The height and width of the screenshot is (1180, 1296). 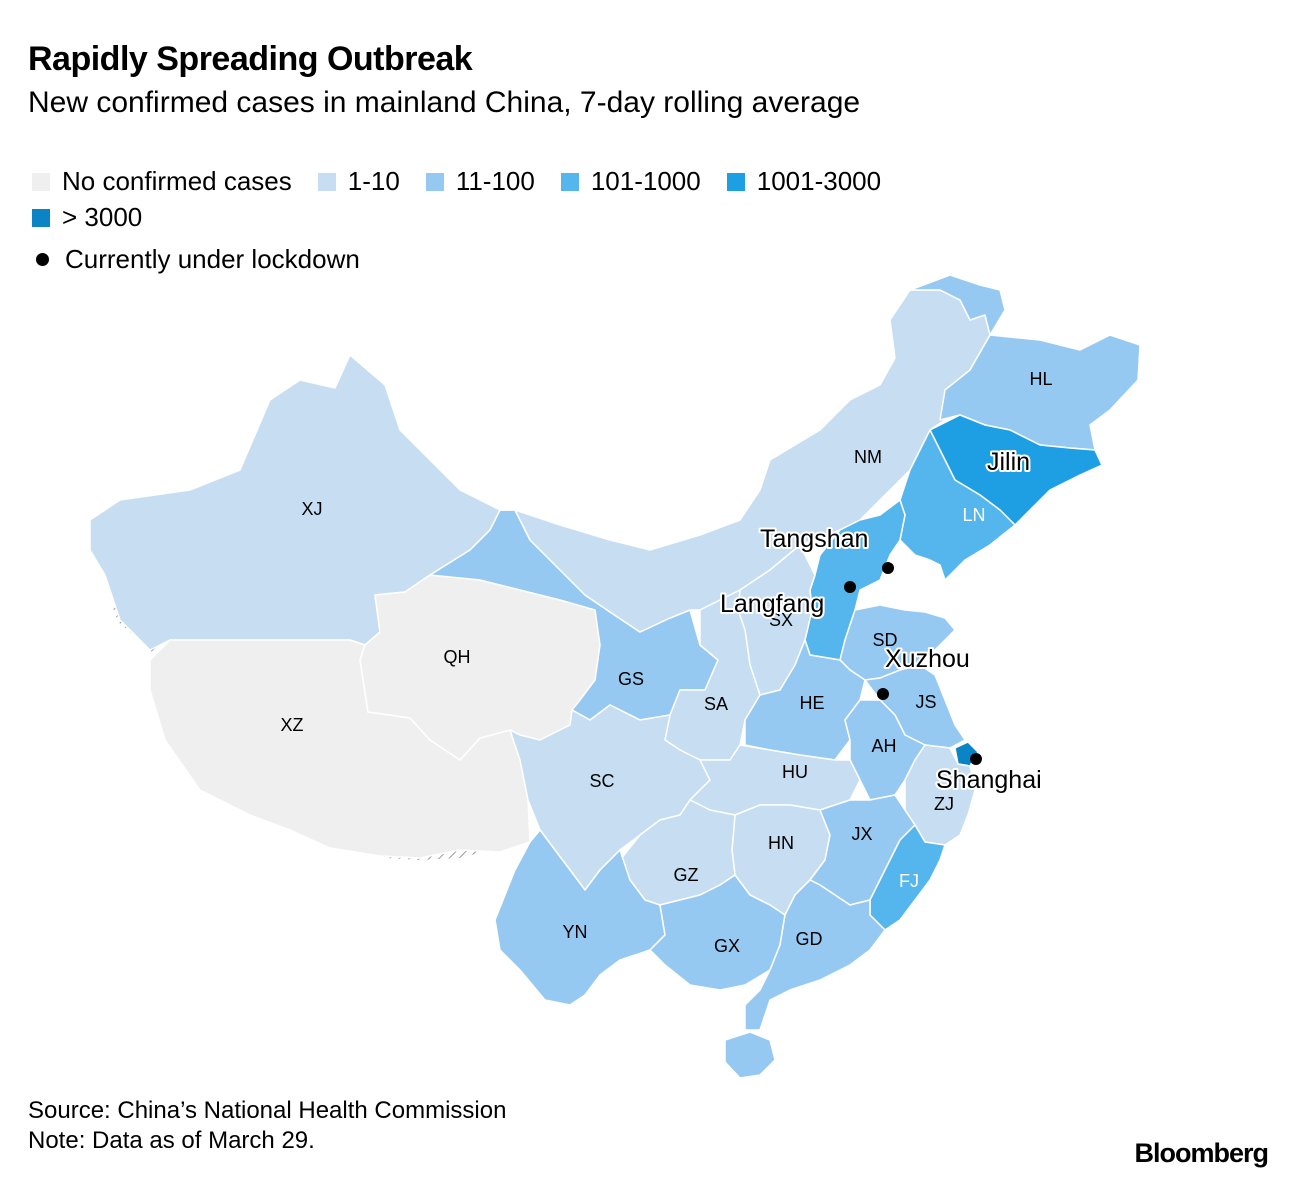 I want to click on legend-row-2: > 3000, so click(x=100, y=217).